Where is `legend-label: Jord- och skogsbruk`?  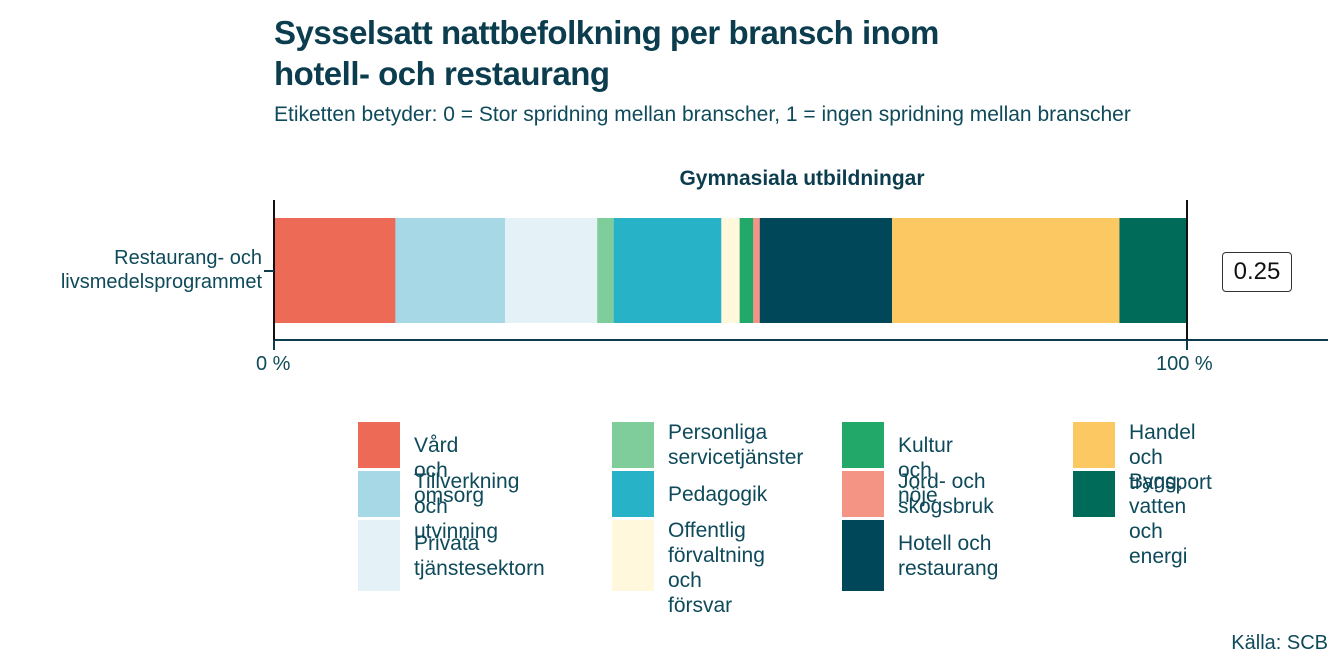 legend-label: Jord- och skogsbruk is located at coordinates (946, 494).